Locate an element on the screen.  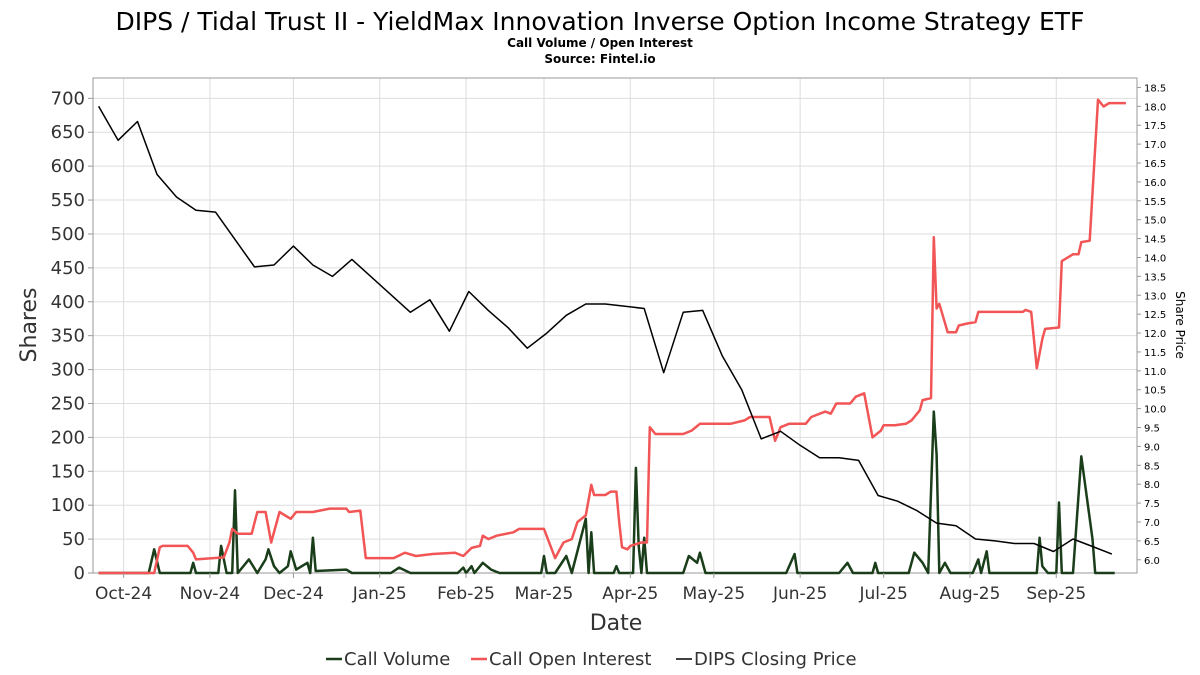
y2-tick-label: 7.5 is located at coordinates (1152, 504).